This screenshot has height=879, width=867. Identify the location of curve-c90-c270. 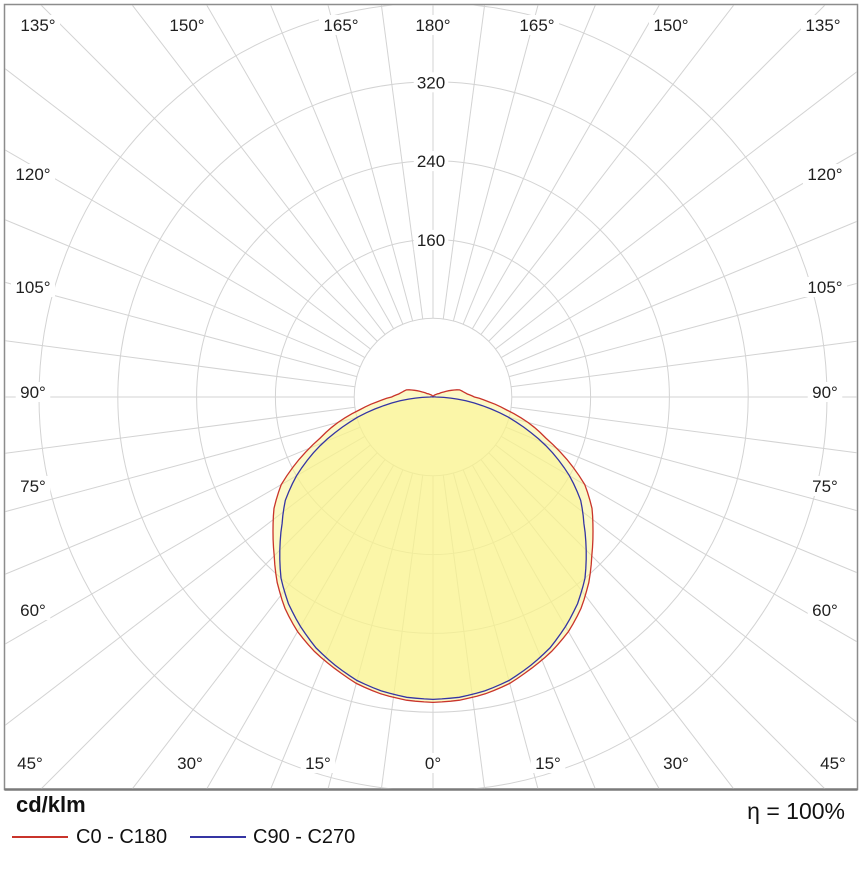
(433, 548).